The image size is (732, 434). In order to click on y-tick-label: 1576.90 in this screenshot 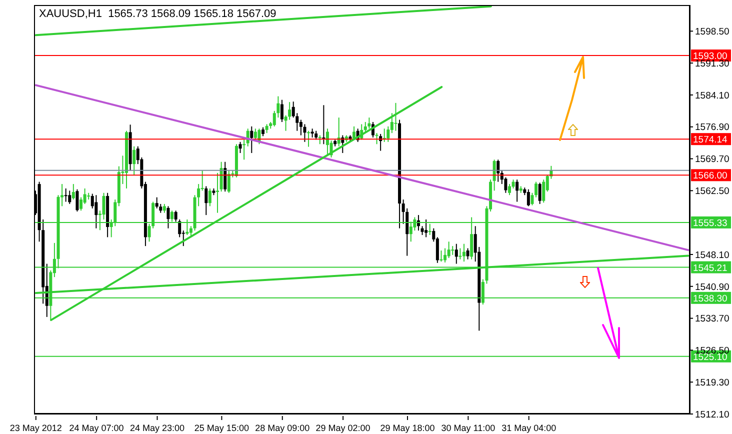, I will do `click(712, 128)`.